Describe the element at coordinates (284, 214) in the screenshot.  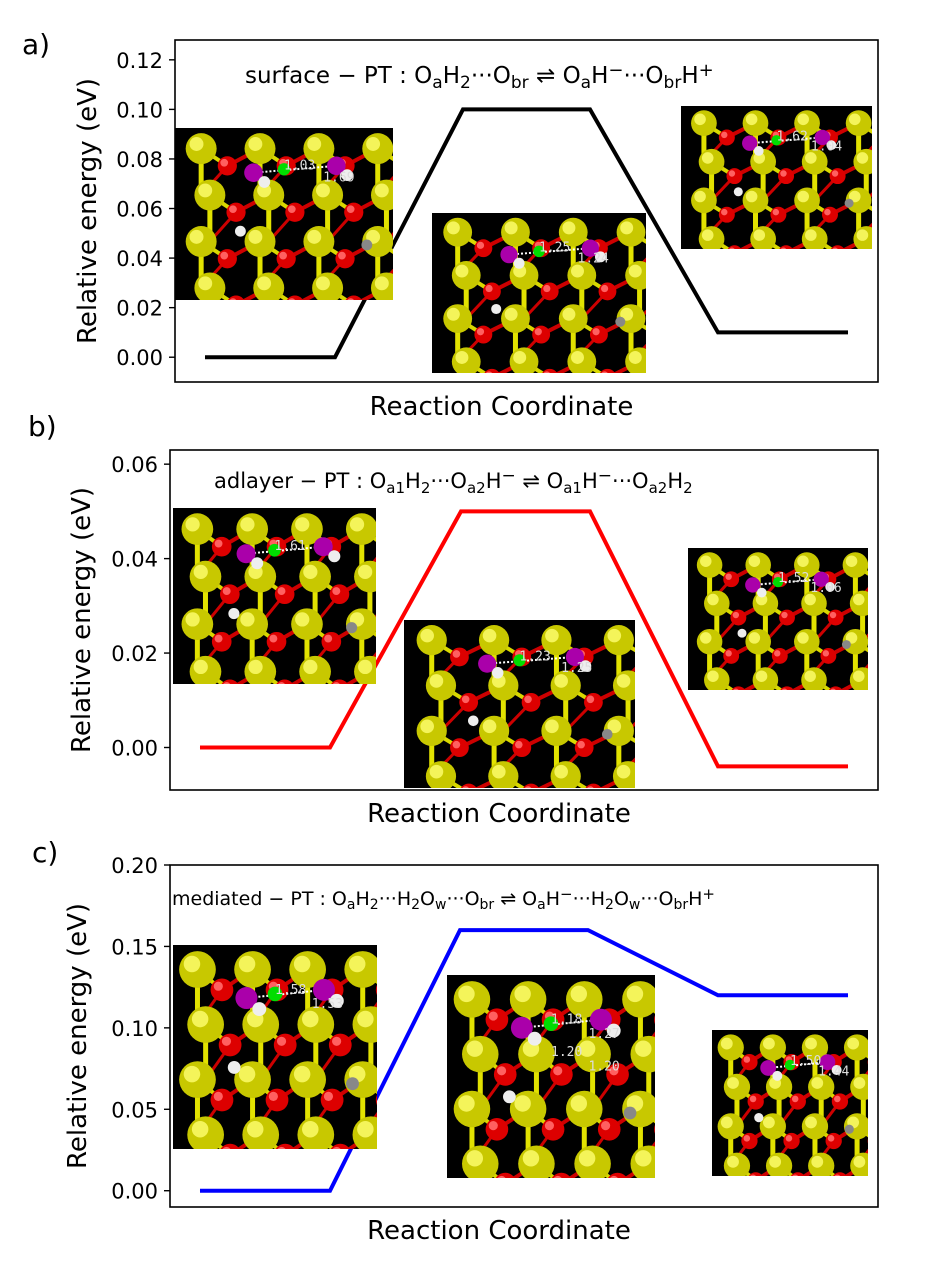
I see `molecular-snapshot-inset: 1.03 1.69` at that location.